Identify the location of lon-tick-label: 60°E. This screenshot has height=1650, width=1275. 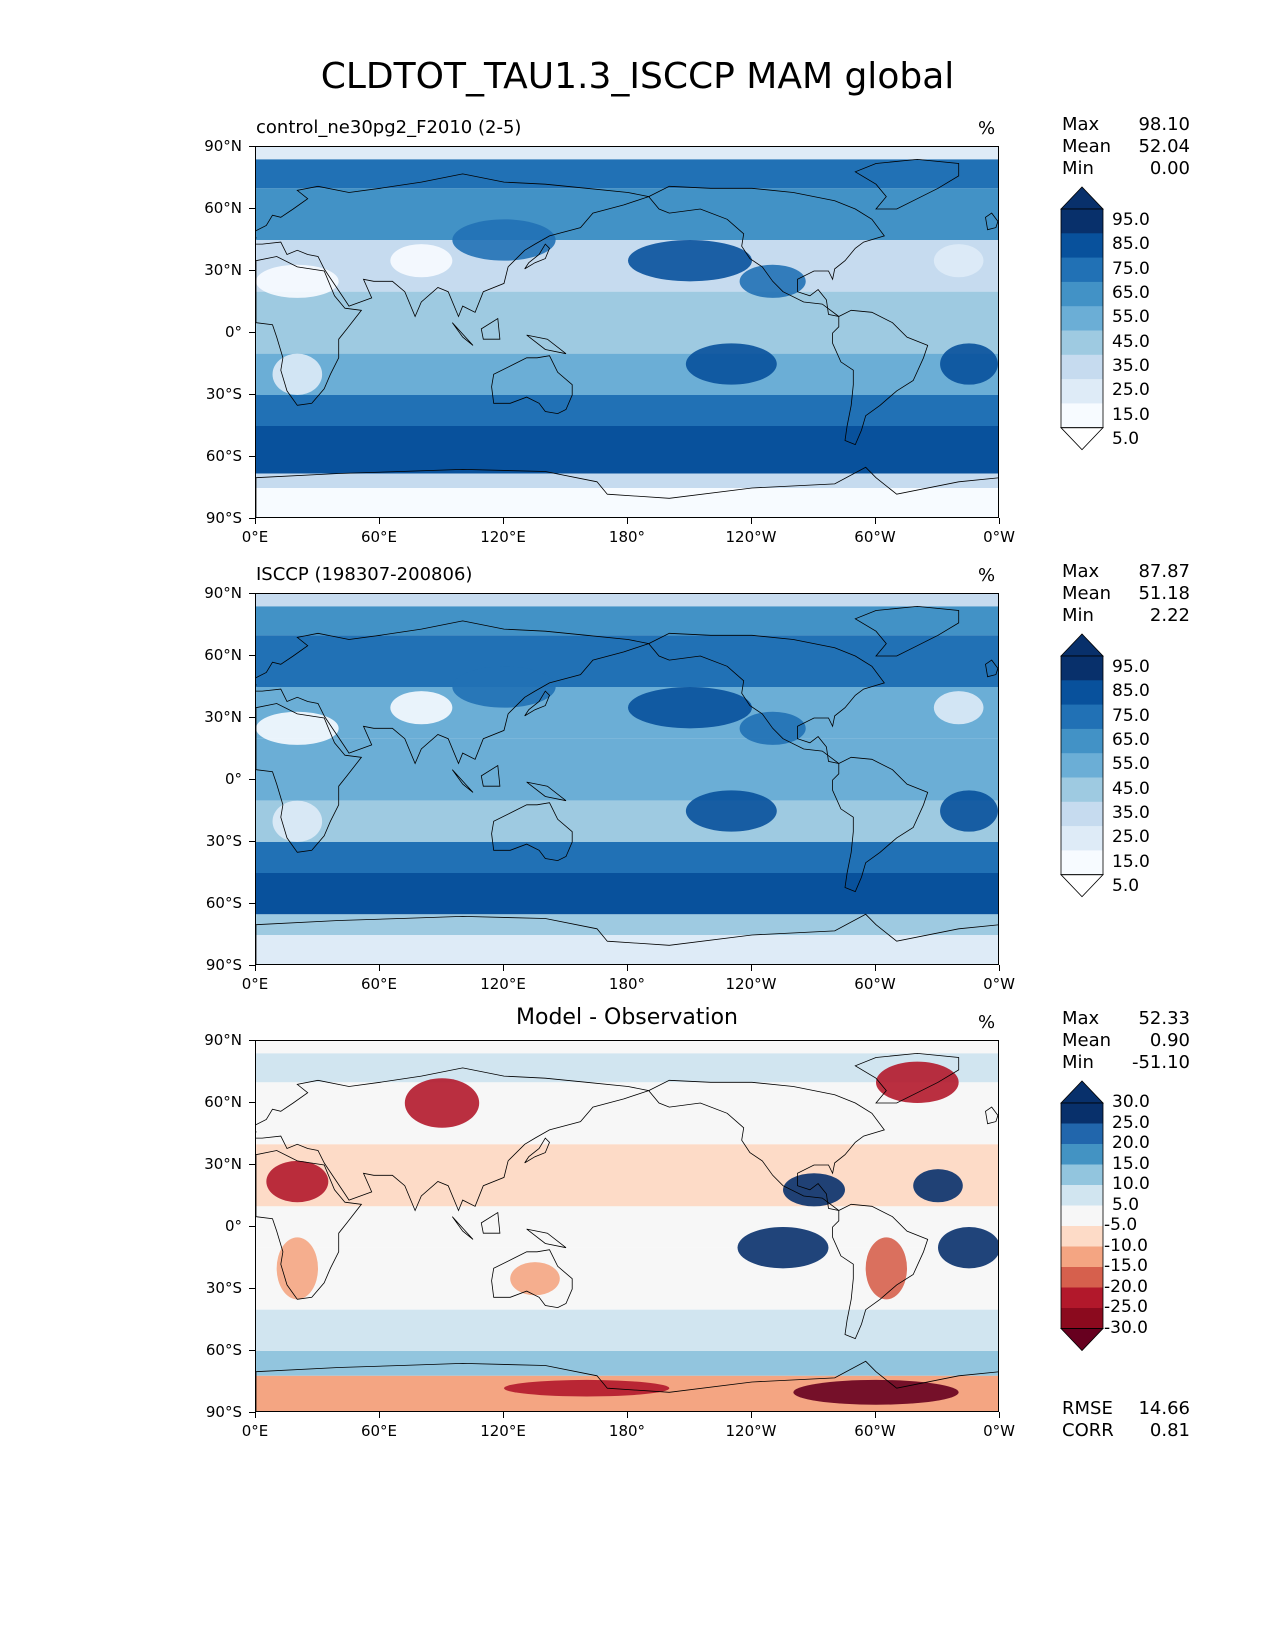
(379, 537).